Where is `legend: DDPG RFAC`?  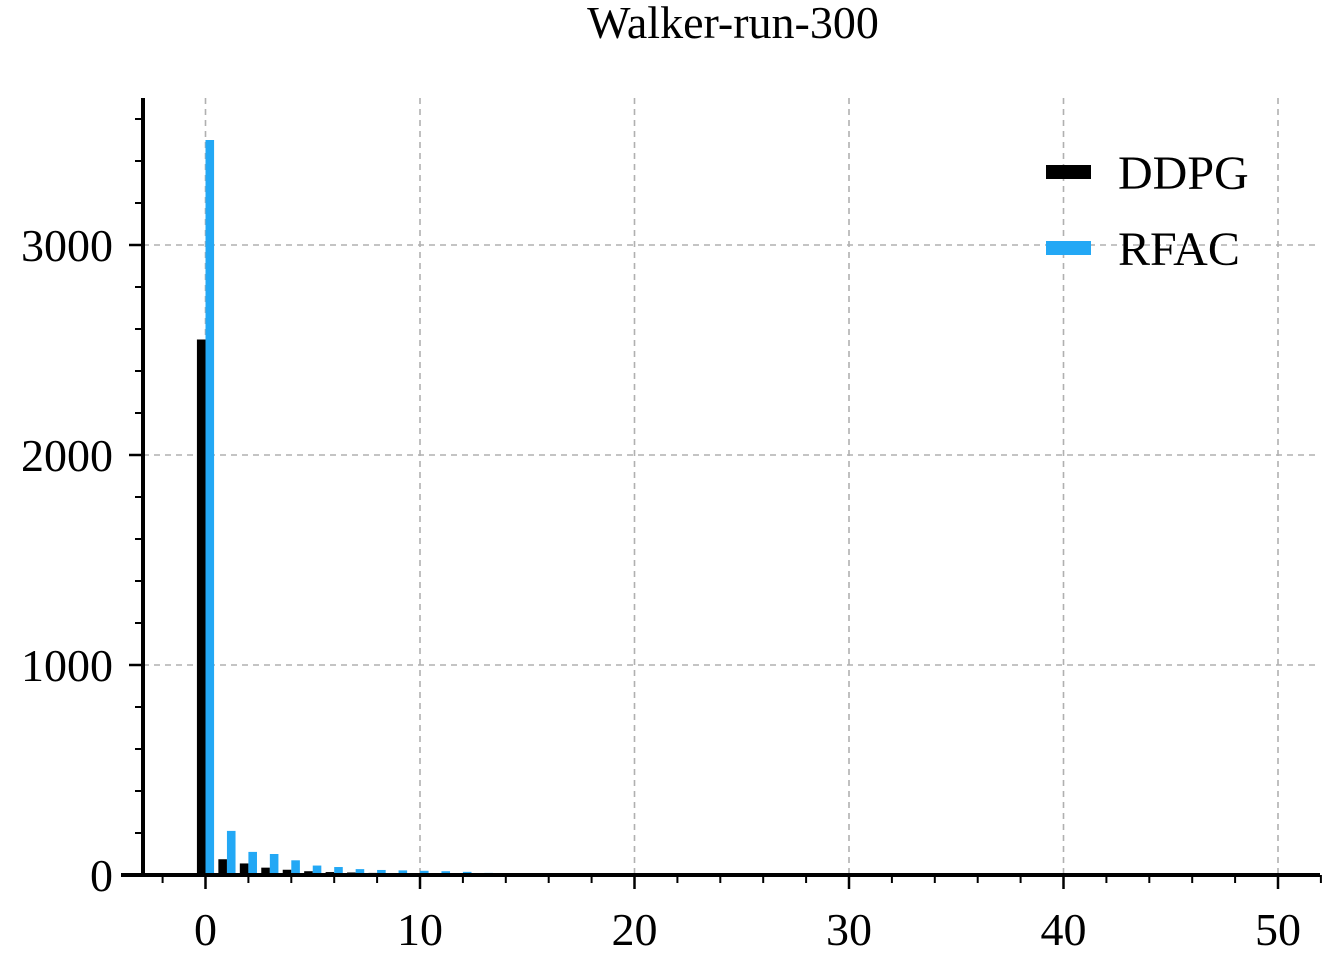 legend: DDPG RFAC is located at coordinates (1147, 211).